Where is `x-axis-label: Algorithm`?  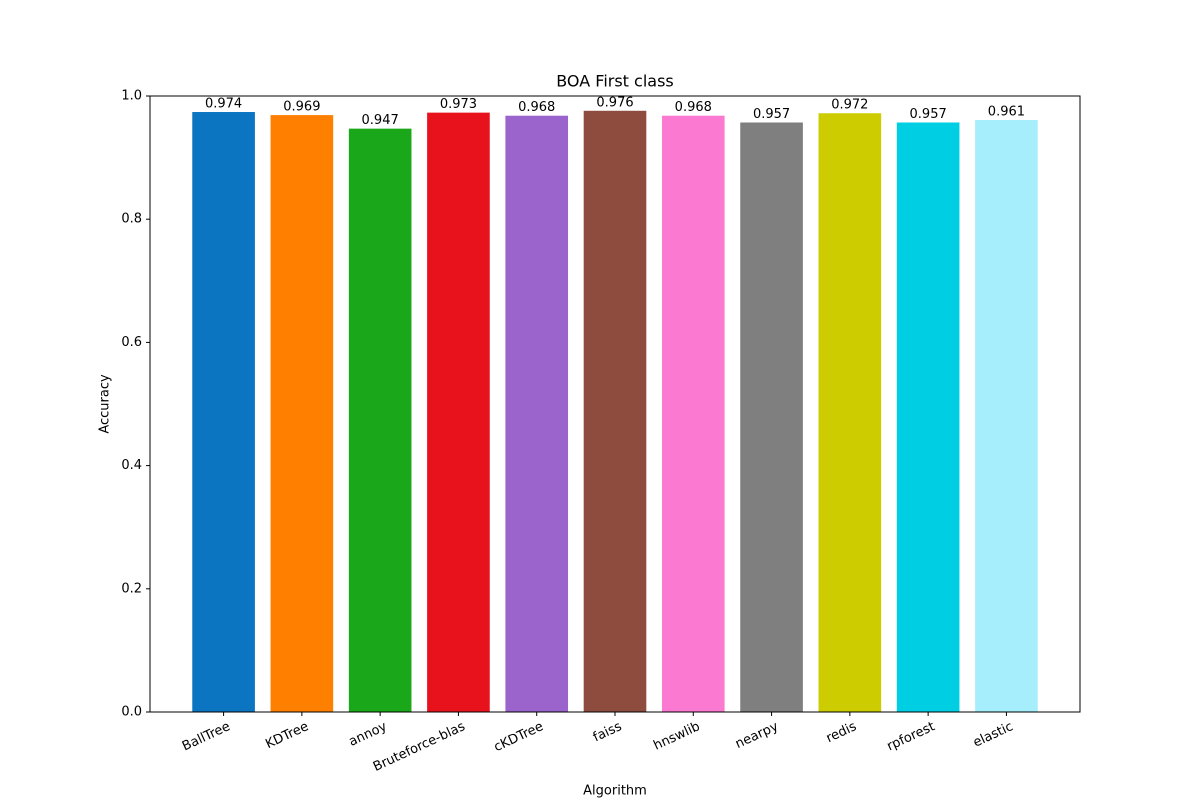
x-axis-label: Algorithm is located at coordinates (615, 791).